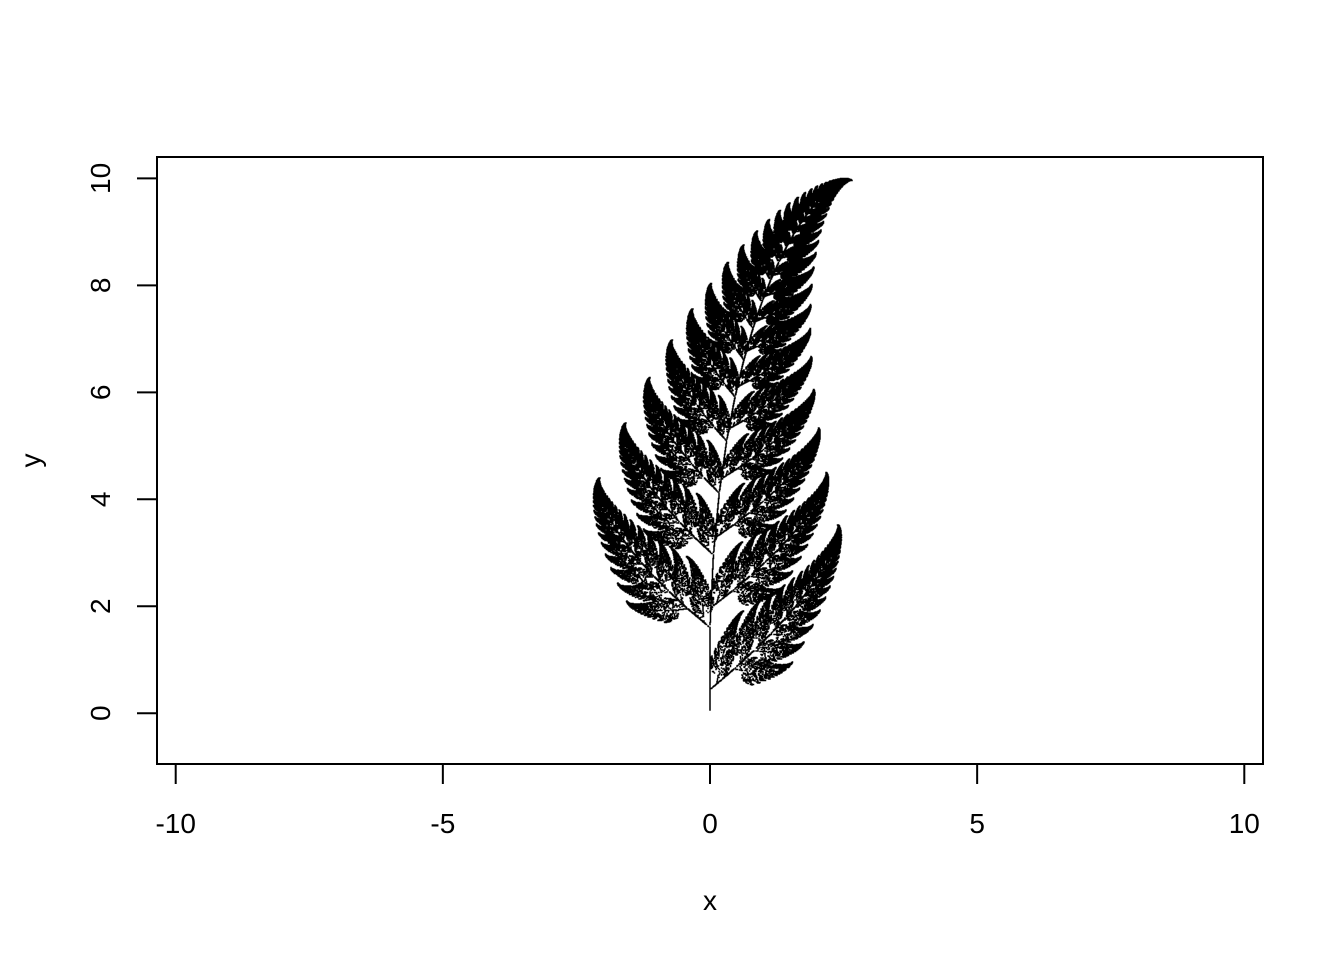 Image resolution: width=1344 pixels, height=960 pixels. What do you see at coordinates (100, 393) in the screenshot?
I see `y-tick-label: 6` at bounding box center [100, 393].